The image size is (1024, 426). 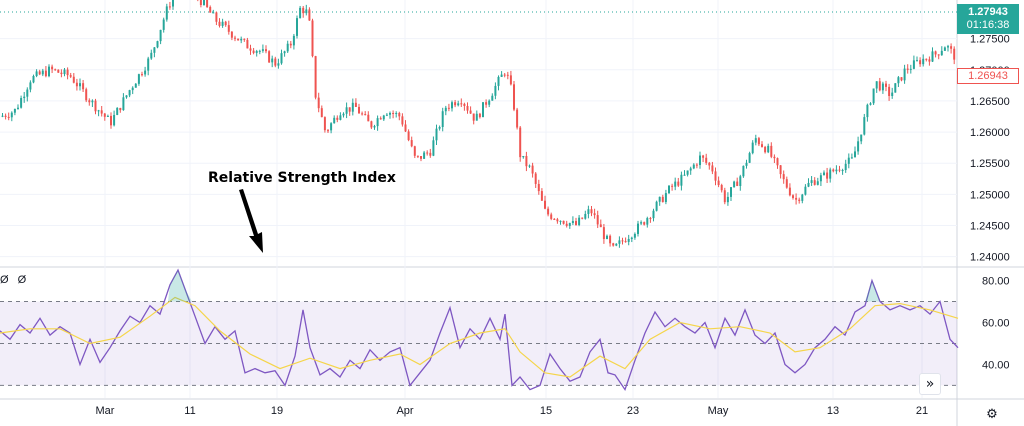 I want to click on time-tick-label: Mar, so click(x=105, y=411).